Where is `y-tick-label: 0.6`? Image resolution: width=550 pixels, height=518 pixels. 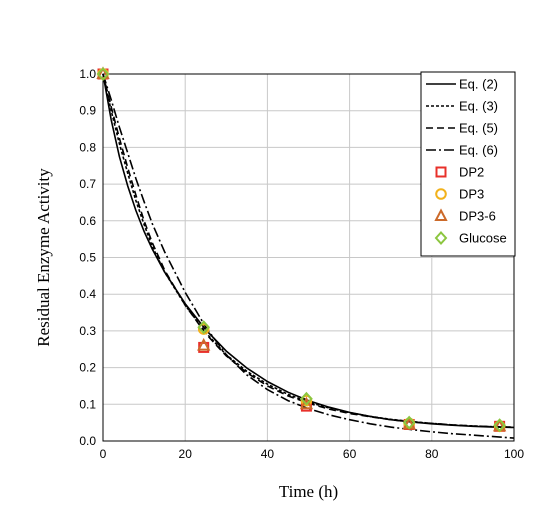 y-tick-label: 0.6 is located at coordinates (87, 221).